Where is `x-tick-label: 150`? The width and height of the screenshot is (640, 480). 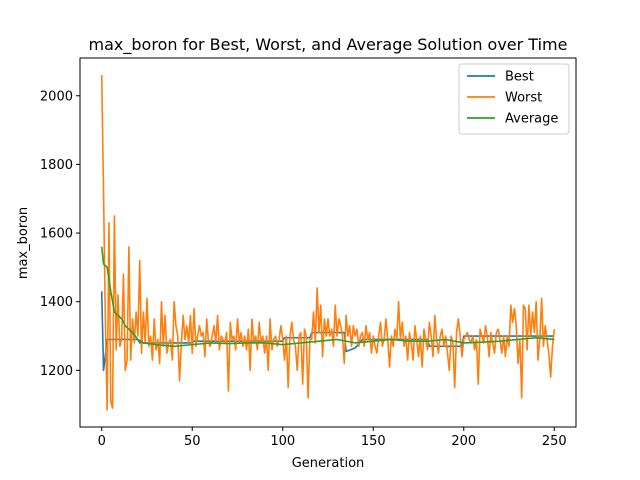
x-tick-label: 150 is located at coordinates (373, 441).